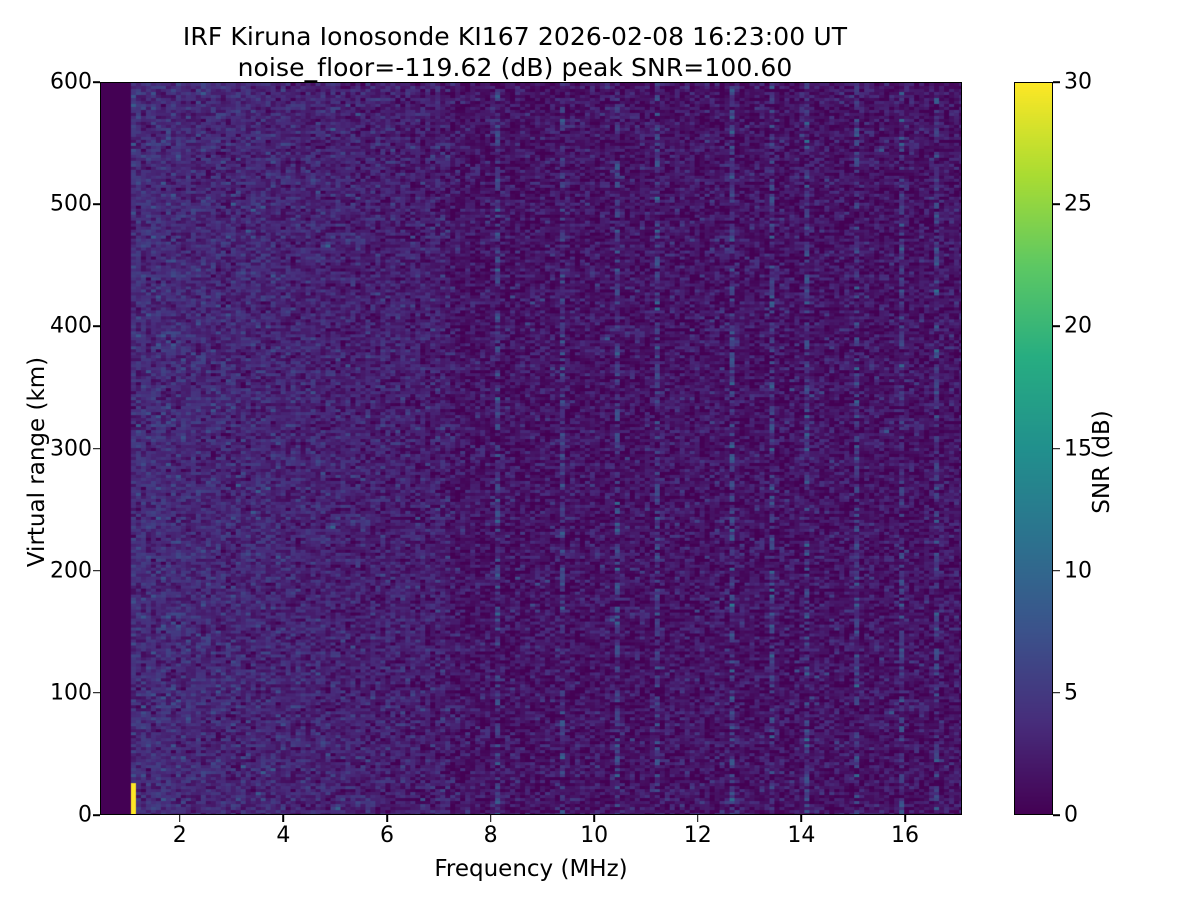 Image resolution: width=1200 pixels, height=900 pixels. Describe the element at coordinates (1071, 693) in the screenshot. I see `colorbar-tick-label: 5` at that location.